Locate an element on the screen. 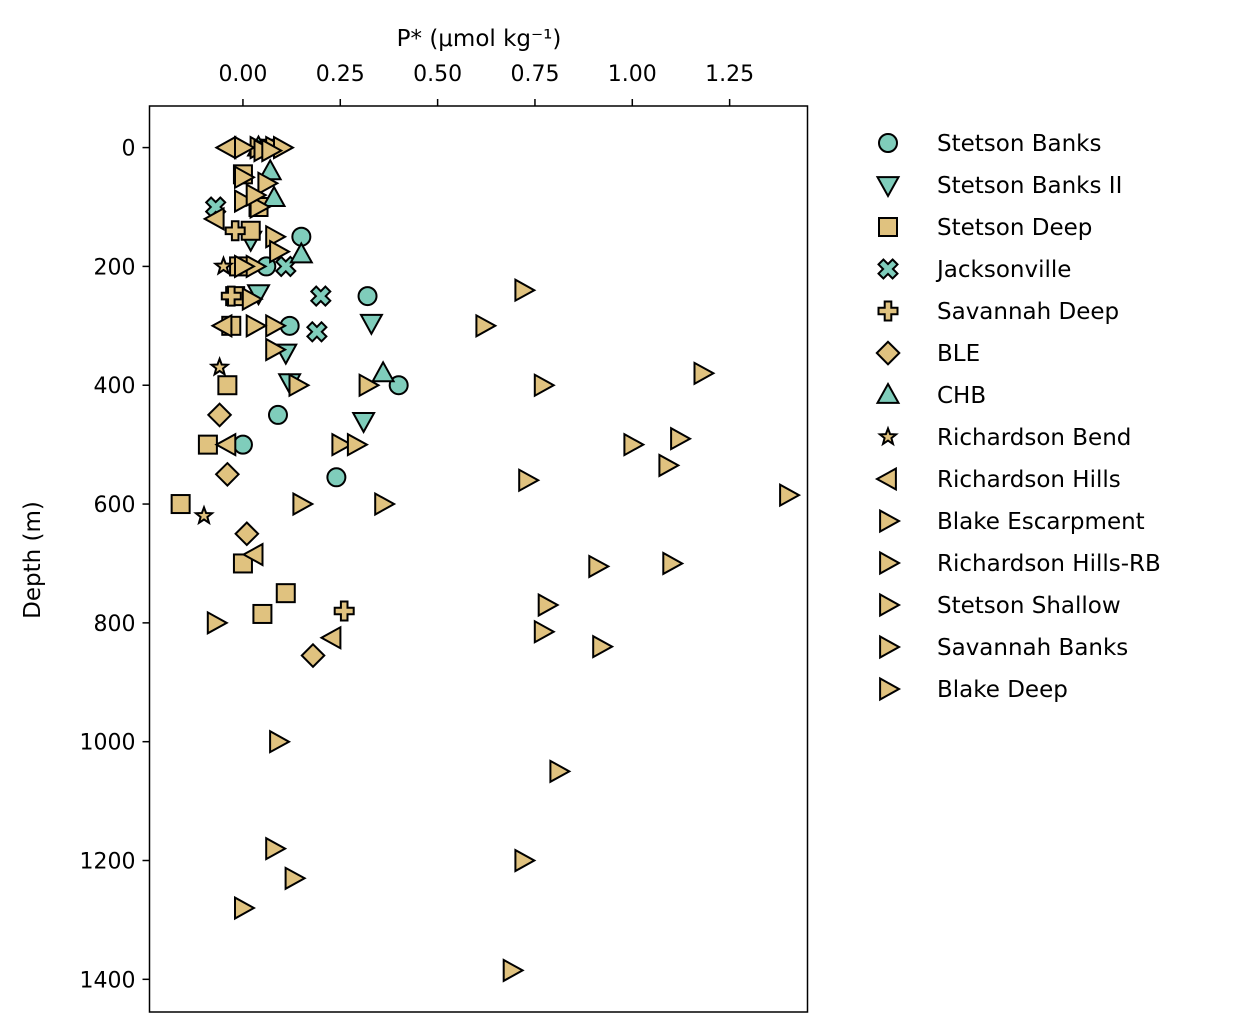  legend-item-stetson-banks-ii: Stetson Banks II is located at coordinates (998, 186).